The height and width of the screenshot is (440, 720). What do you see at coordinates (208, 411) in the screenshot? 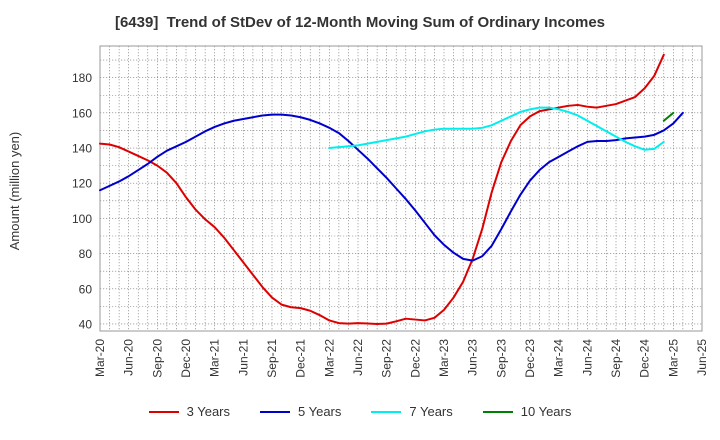
I see `legend-label-3-years: 3 Years` at bounding box center [208, 411].